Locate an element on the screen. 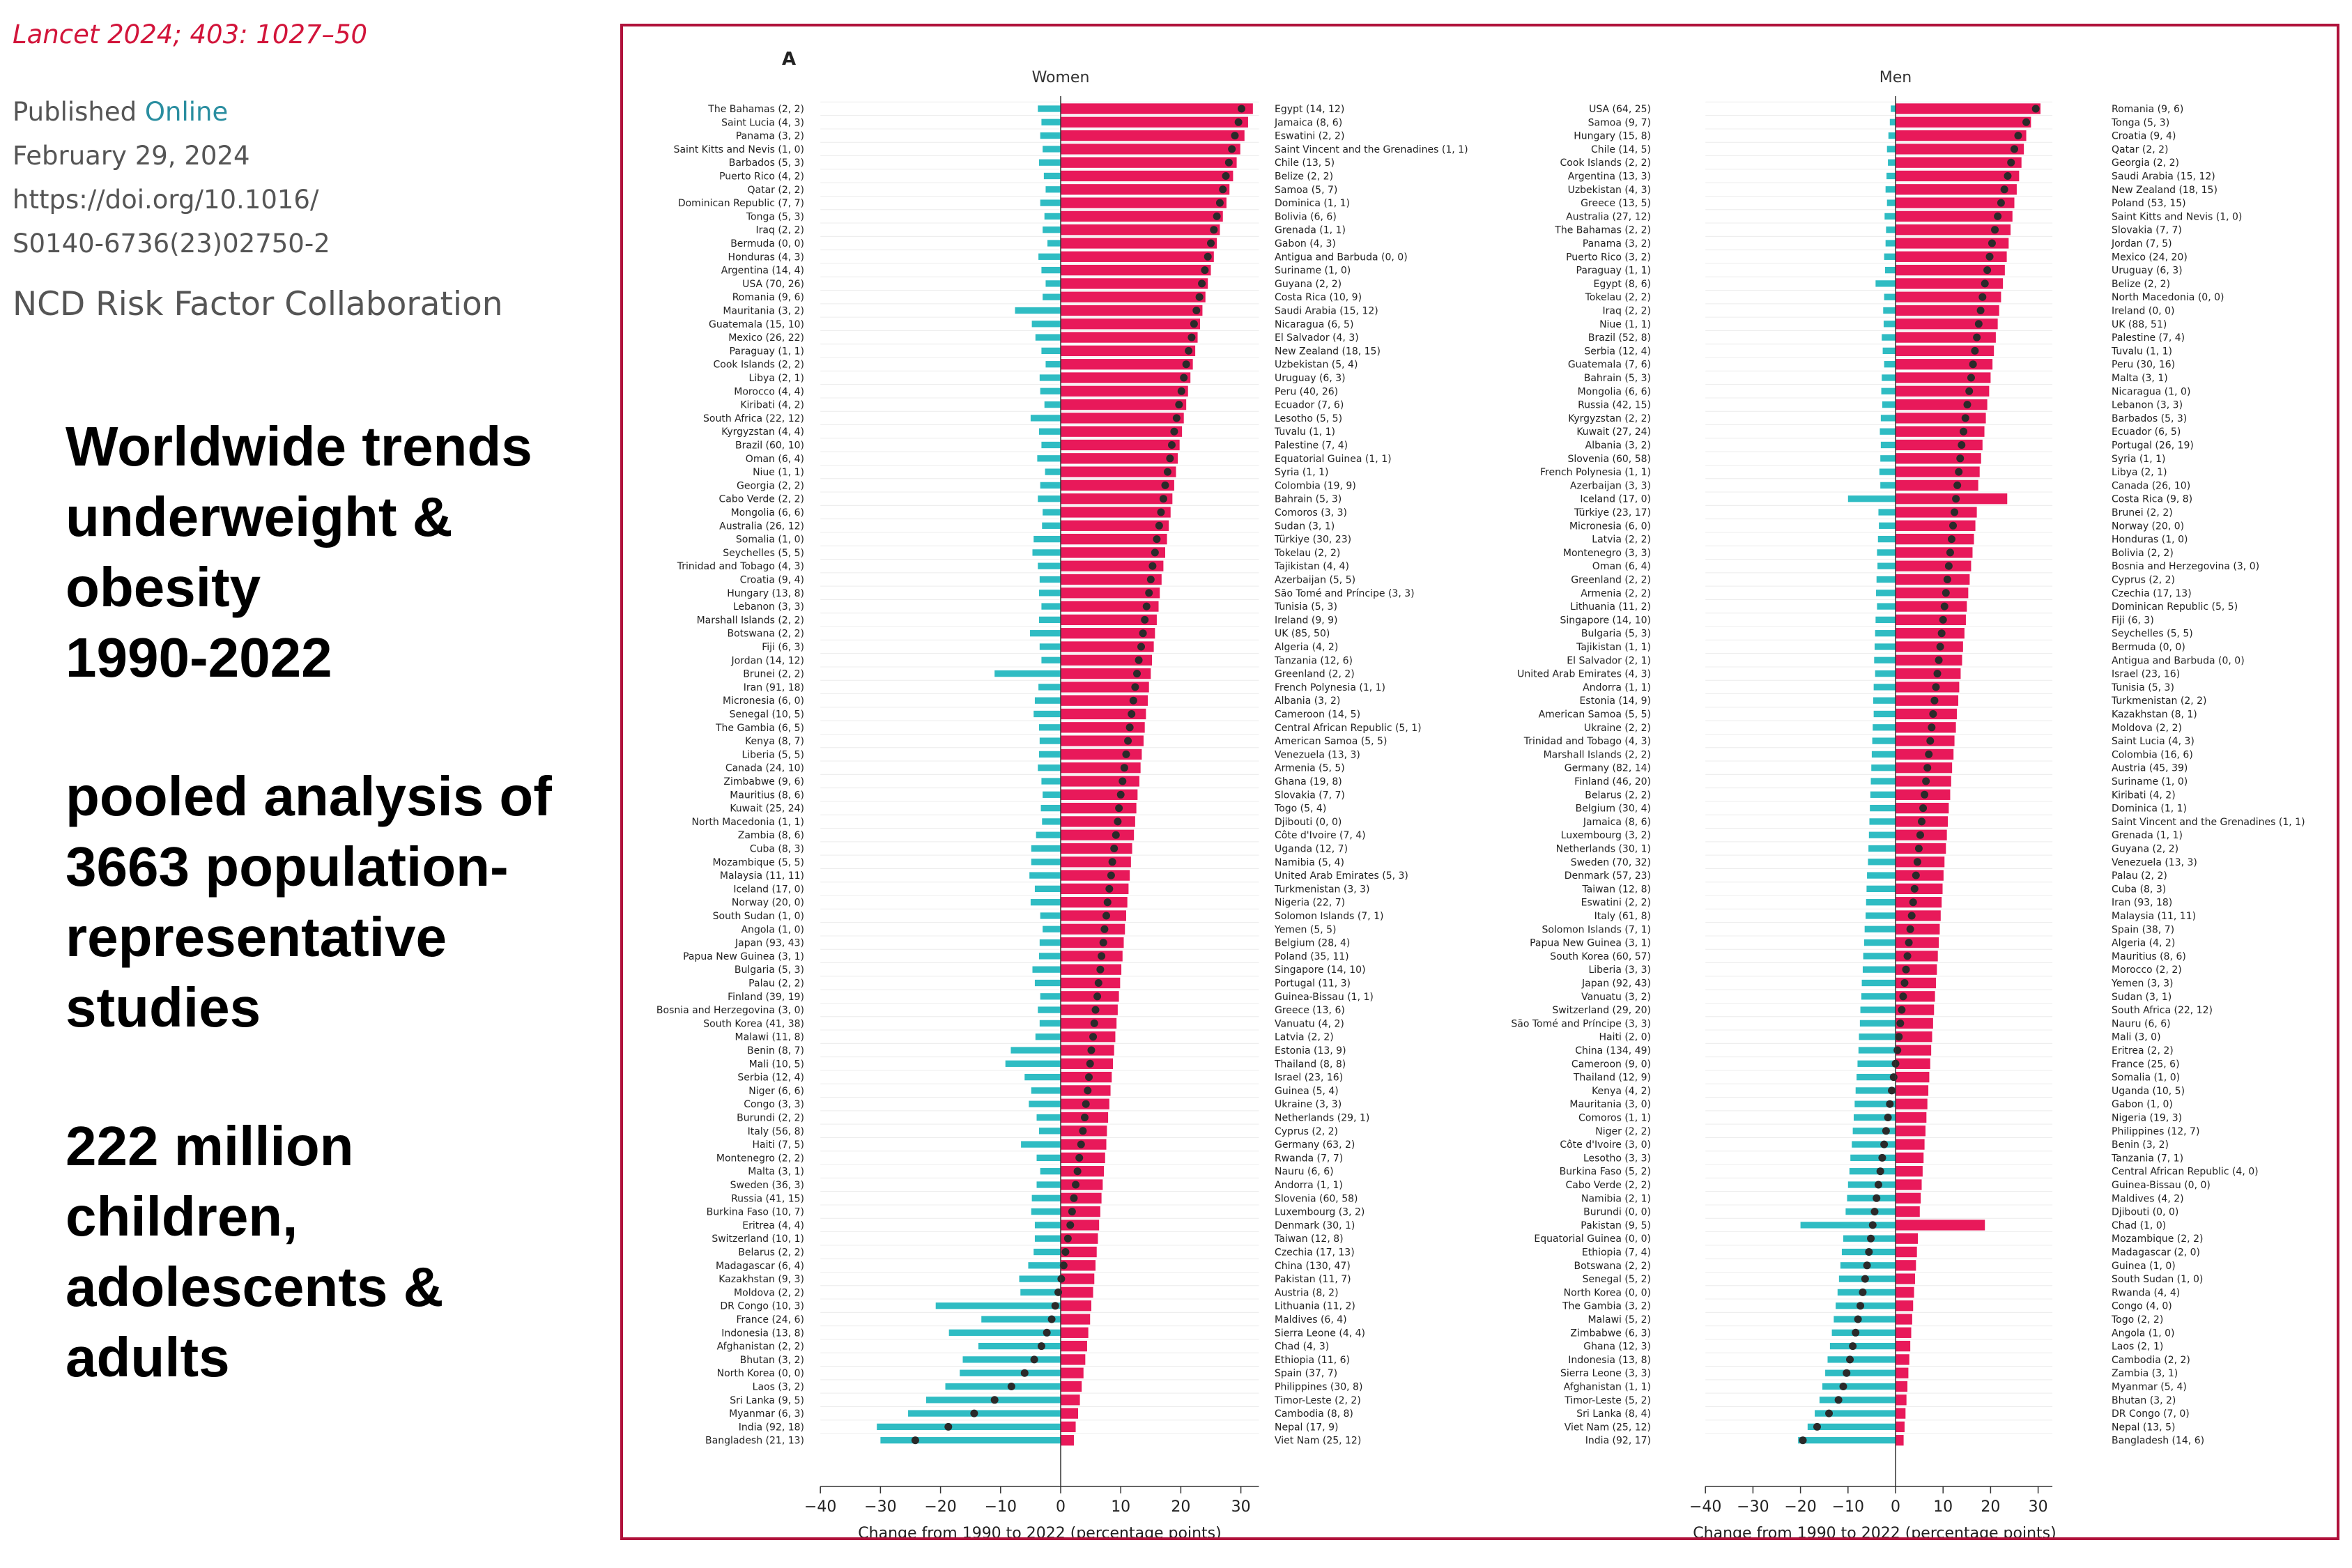 The height and width of the screenshot is (1568, 2352). country-label-right: Mozambique (2, 2) is located at coordinates (2157, 1239).